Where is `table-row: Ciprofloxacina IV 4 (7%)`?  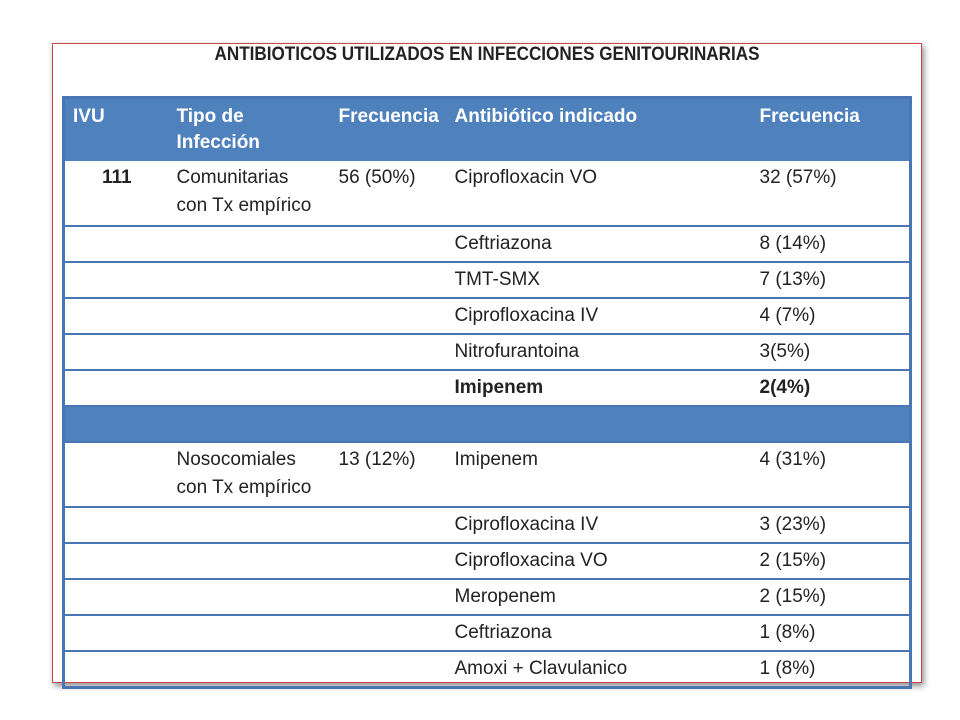 table-row: Ciprofloxacina IV 4 (7%) is located at coordinates (487, 316).